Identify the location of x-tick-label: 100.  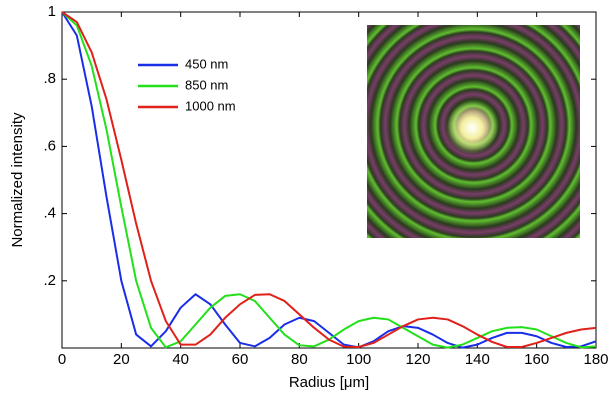
(358, 359).